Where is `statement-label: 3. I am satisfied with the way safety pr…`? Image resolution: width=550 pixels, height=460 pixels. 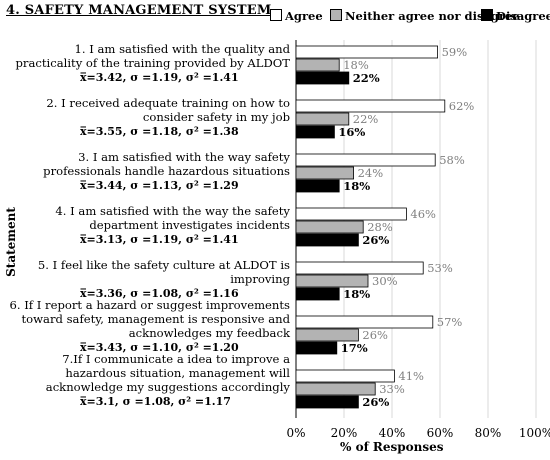 statement-label: 3. I am satisfied with the way safety pr… is located at coordinates (166, 164).